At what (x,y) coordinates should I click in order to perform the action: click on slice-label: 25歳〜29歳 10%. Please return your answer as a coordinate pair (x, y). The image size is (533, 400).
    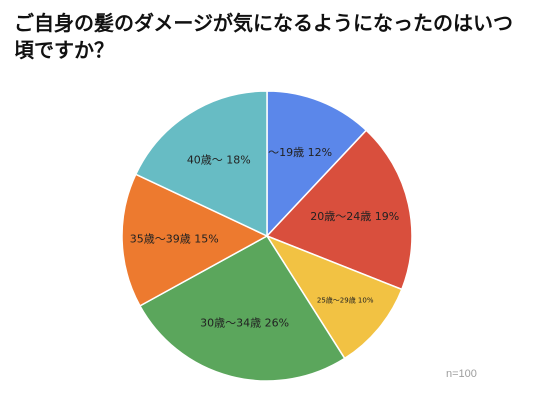
    Looking at the image, I should click on (345, 300).